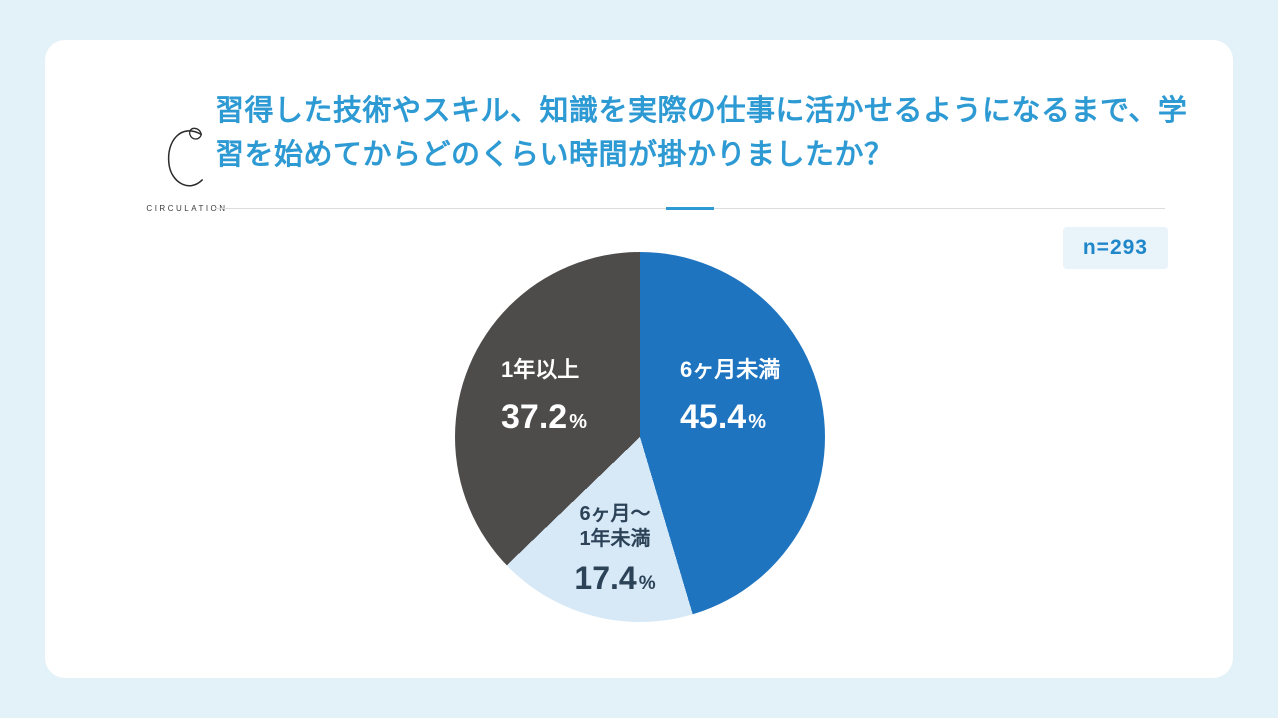 The height and width of the screenshot is (718, 1278). I want to click on slice-percent: 37.2 %, so click(544, 417).